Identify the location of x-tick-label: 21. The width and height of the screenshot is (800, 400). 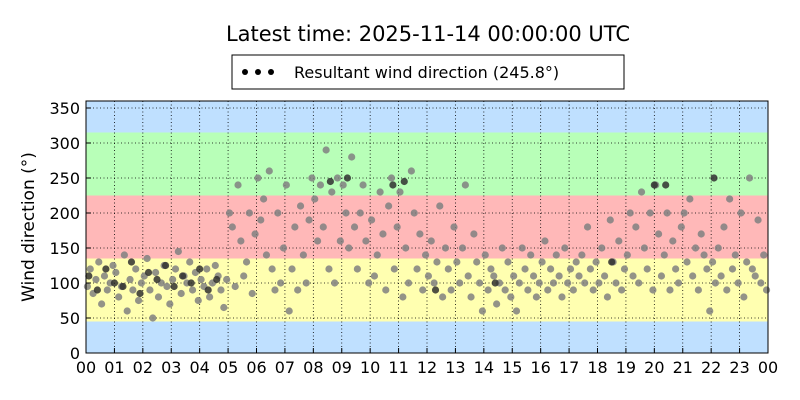
(683, 367).